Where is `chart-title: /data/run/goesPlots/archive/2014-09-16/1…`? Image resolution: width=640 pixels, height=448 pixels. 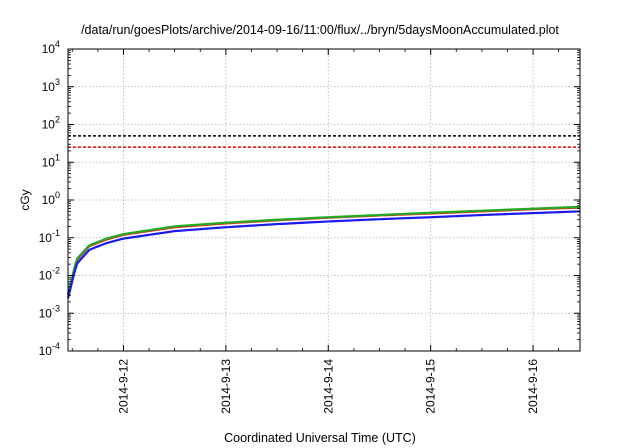 chart-title: /data/run/goesPlots/archive/2014-09-16/1… is located at coordinates (320, 30).